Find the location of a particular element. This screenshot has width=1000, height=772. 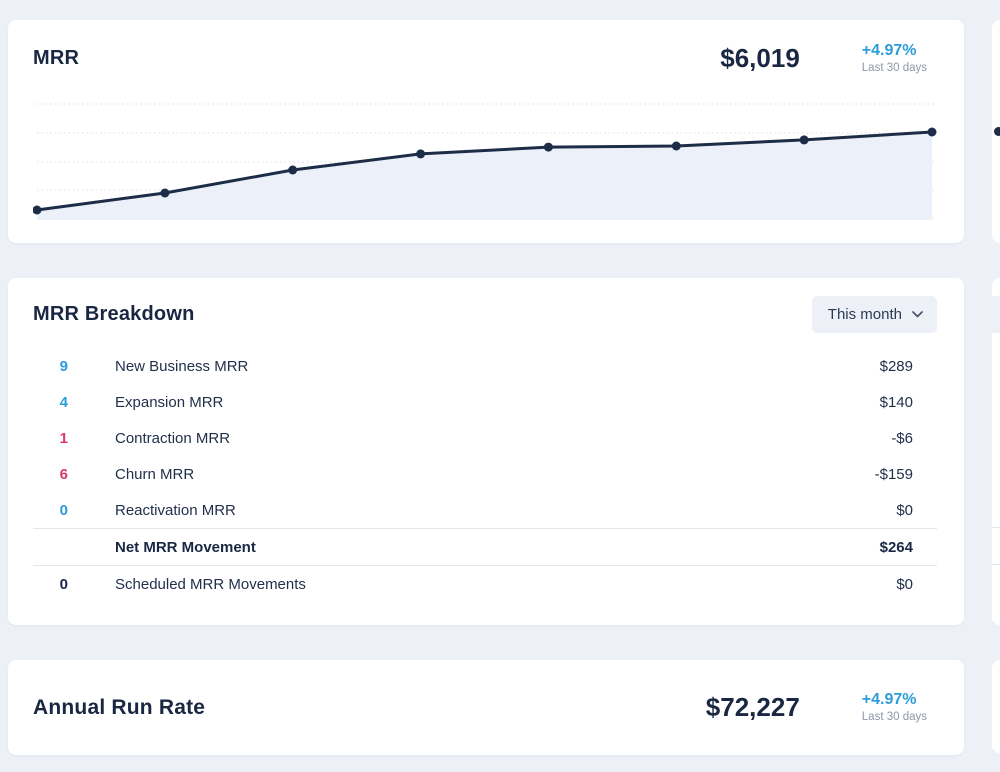

table-row: 9 New Business MRR $289 is located at coordinates (485, 366).